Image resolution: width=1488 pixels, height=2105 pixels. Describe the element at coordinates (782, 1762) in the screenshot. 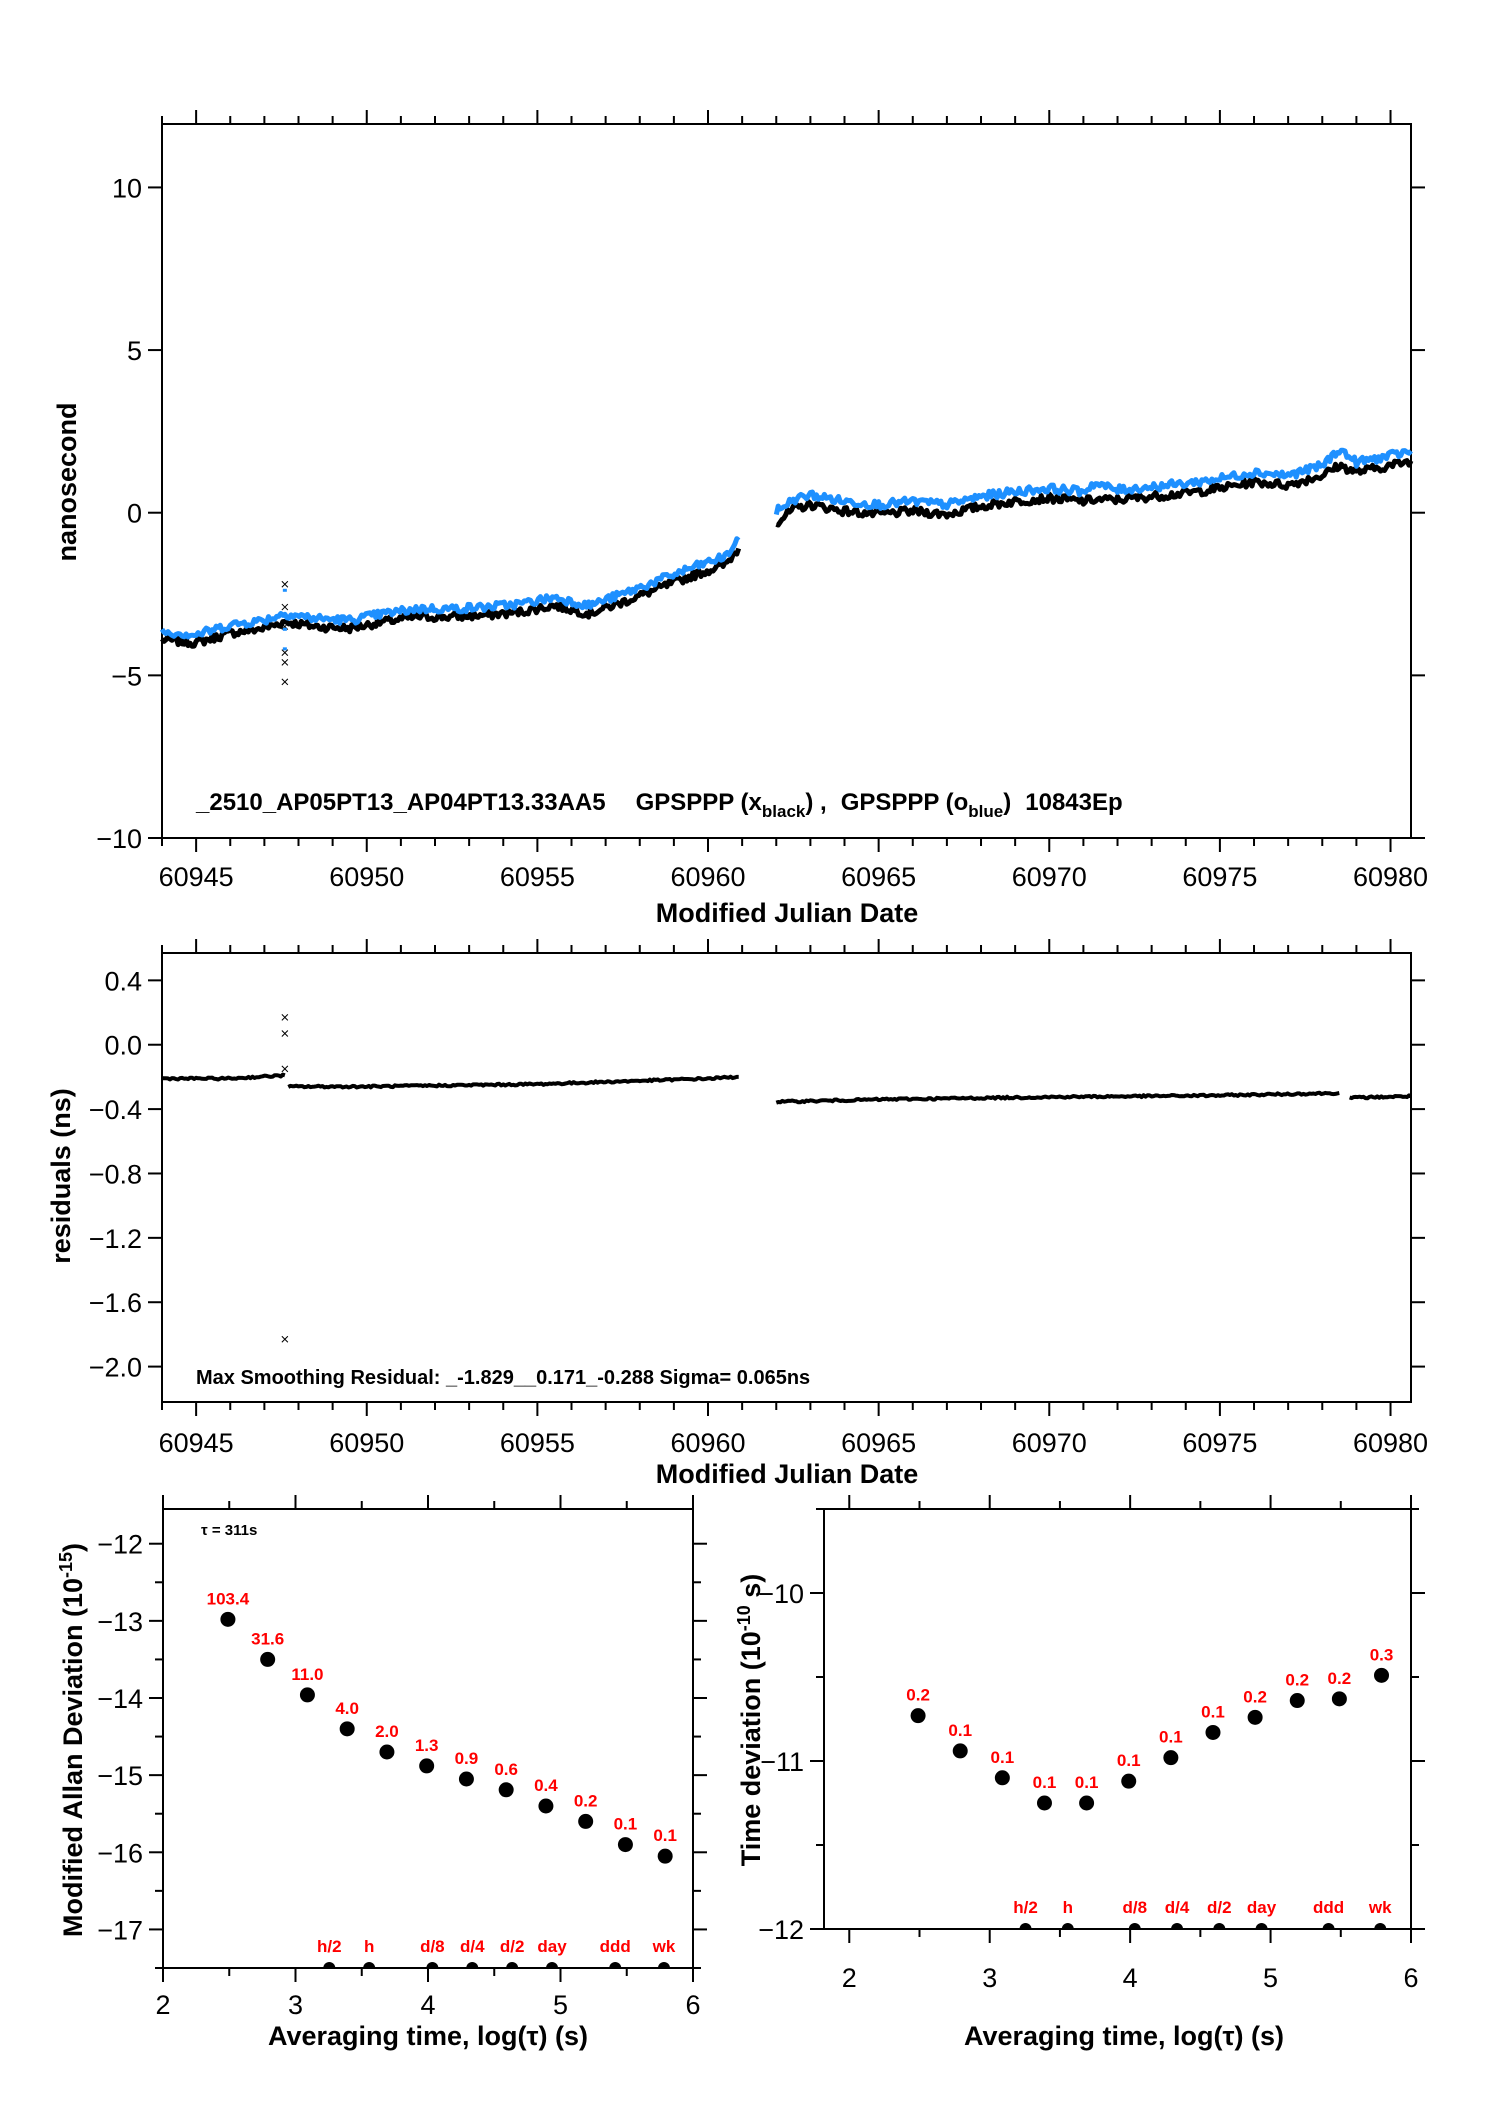

I see `tdev-y-tick-label: −11` at that location.